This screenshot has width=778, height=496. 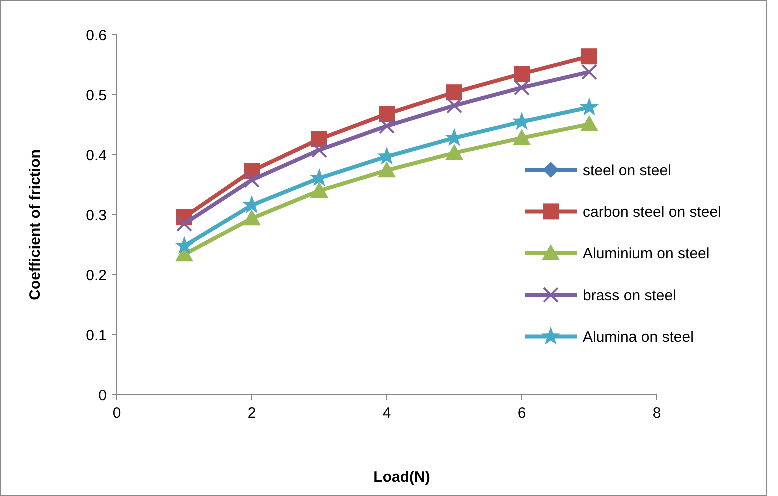 What do you see at coordinates (96, 35) in the screenshot?
I see `y-tick-label: 0.6` at bounding box center [96, 35].